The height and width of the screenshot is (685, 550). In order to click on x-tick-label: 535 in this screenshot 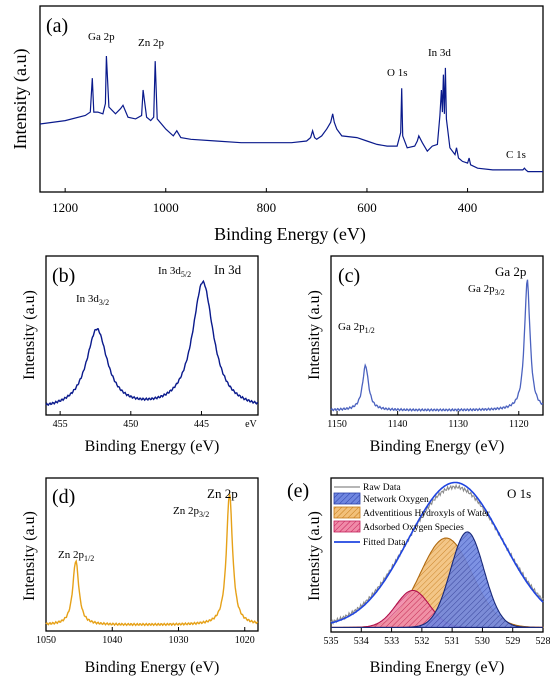, I will do `click(331, 641)`.